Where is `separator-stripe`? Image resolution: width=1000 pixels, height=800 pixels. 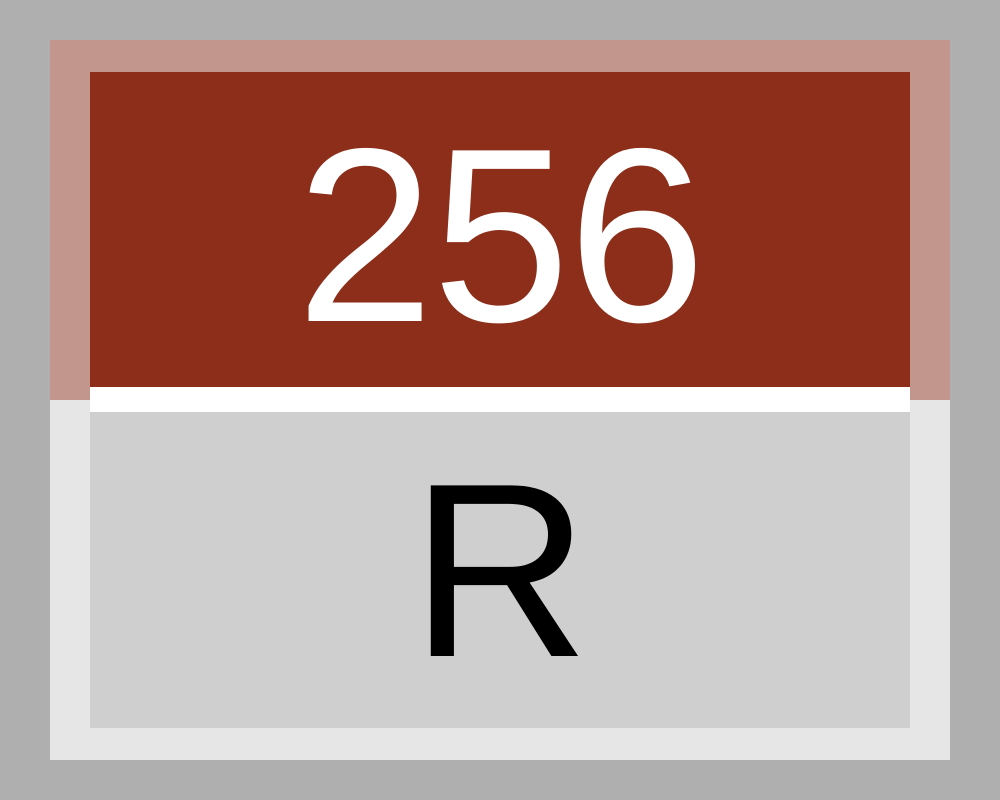 separator-stripe is located at coordinates (500, 399).